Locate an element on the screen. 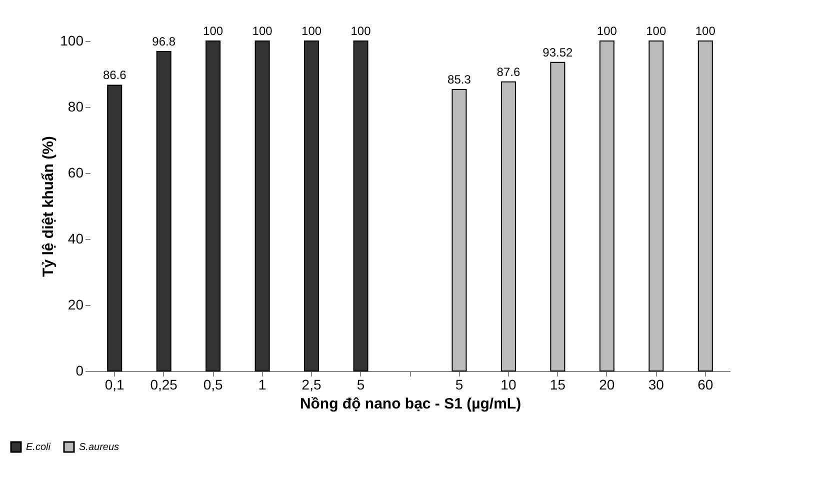 This screenshot has height=490, width=823. x-tick-label: 2,5 is located at coordinates (312, 384).